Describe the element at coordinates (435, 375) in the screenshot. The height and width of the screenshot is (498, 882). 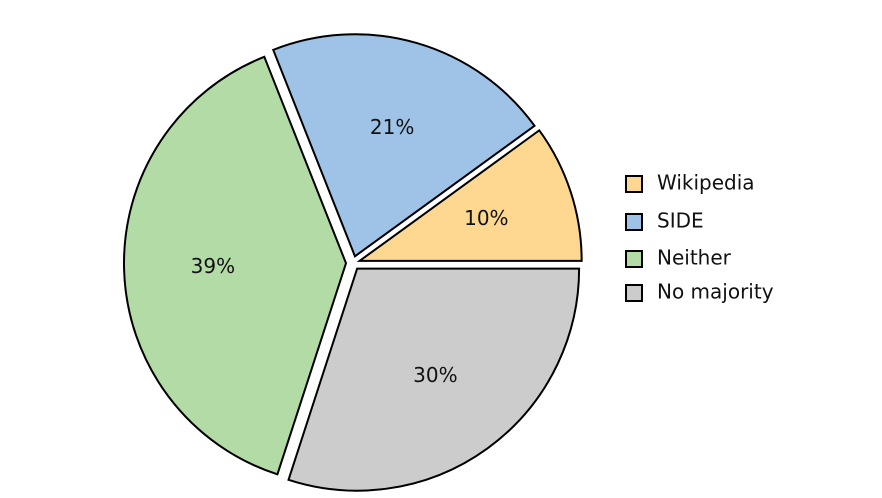
I see `slice-label: 30%` at that location.